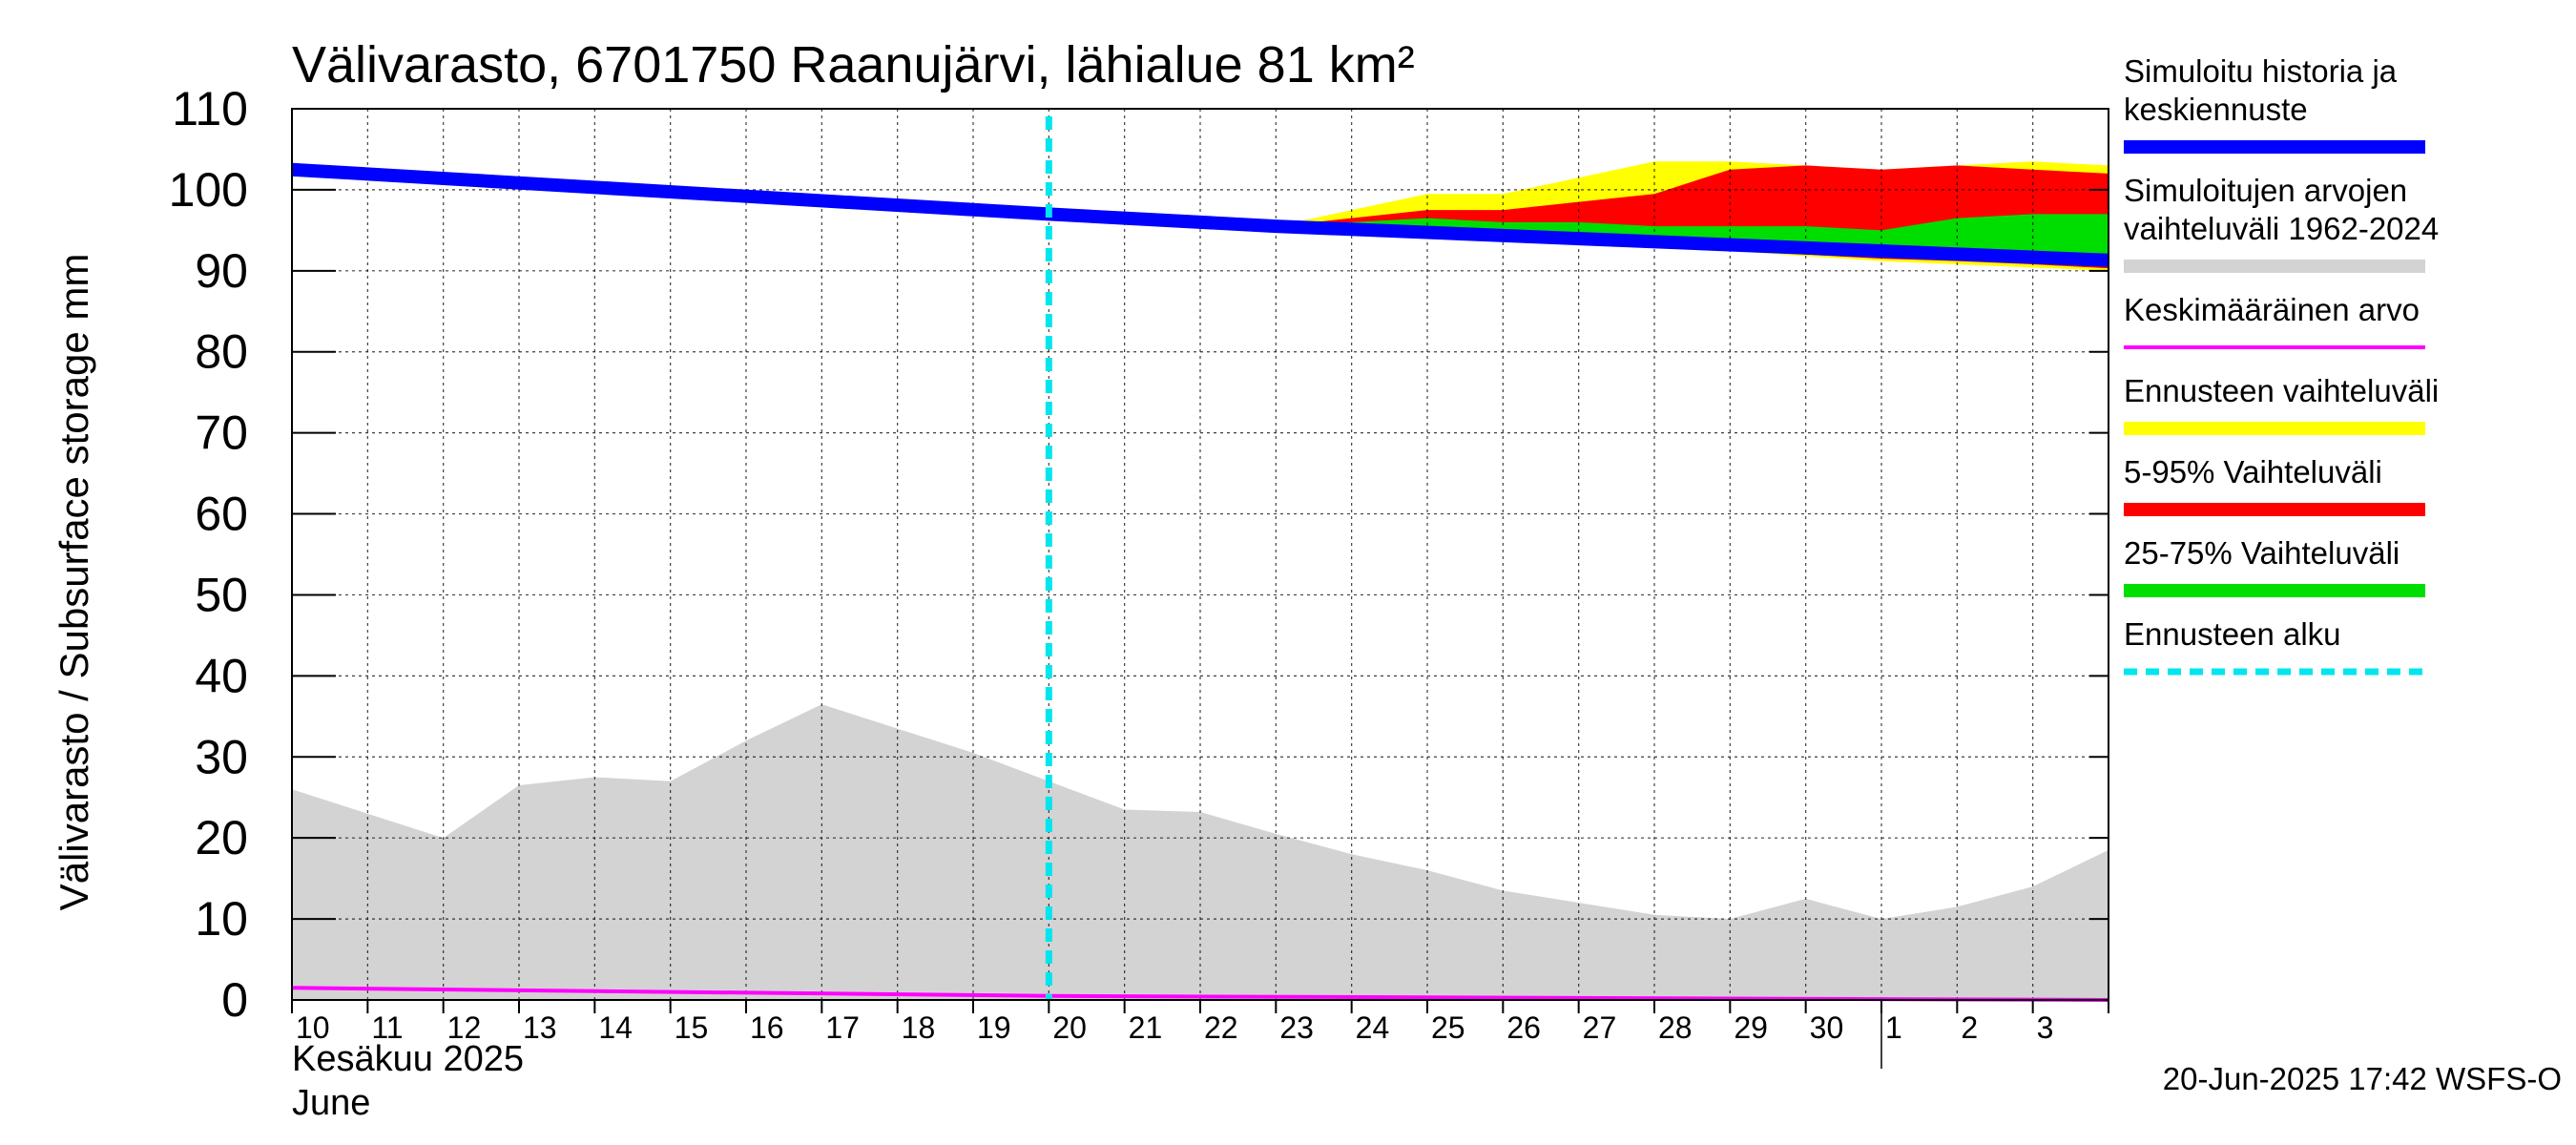 The width and height of the screenshot is (2576, 1145). I want to click on legend-label: vaihteluväli 1962-2024, so click(2281, 228).